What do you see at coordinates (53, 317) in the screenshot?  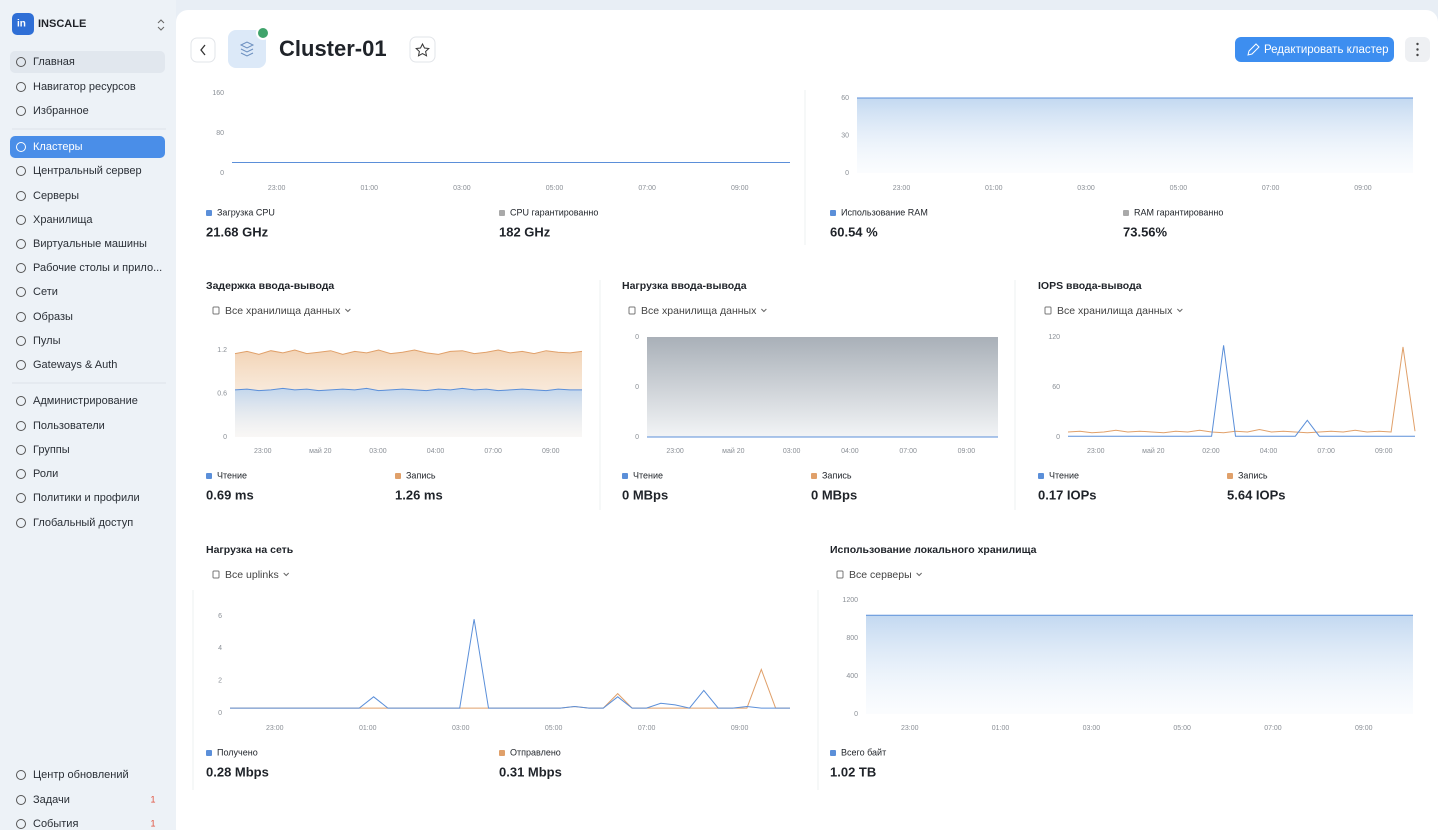 I see `nav-item-label: Образы` at bounding box center [53, 317].